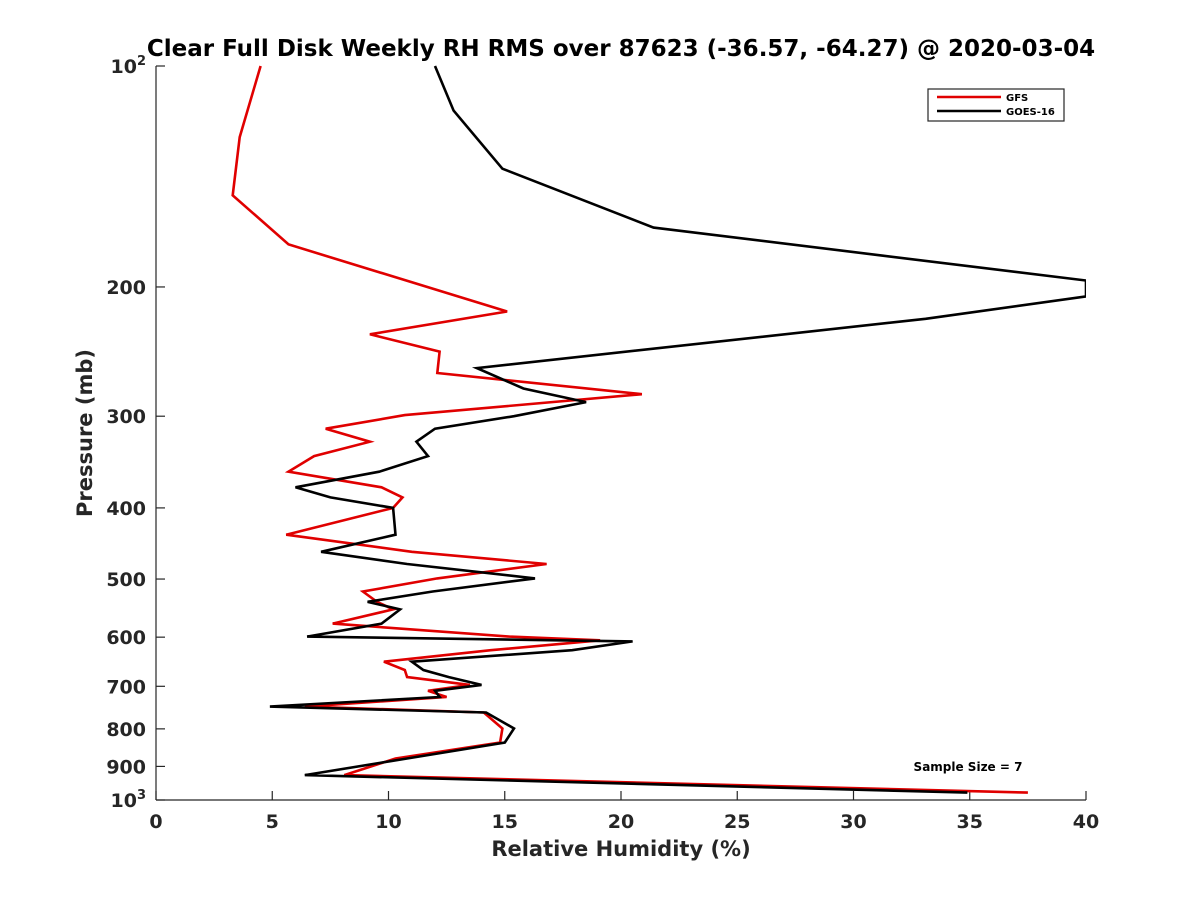  Describe the element at coordinates (155, 822) in the screenshot. I see `x-tick-label: 0` at that location.